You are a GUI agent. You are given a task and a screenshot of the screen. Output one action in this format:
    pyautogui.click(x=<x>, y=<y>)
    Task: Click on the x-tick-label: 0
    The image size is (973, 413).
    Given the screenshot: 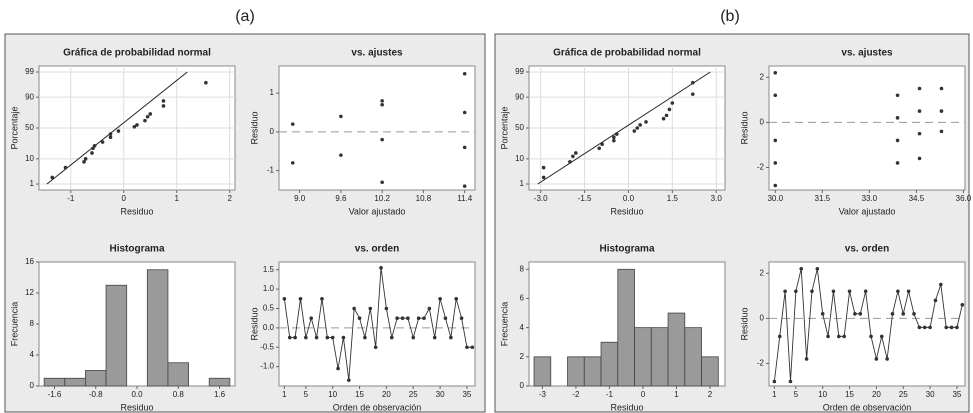 What is the action you would take?
    pyautogui.click(x=124, y=198)
    